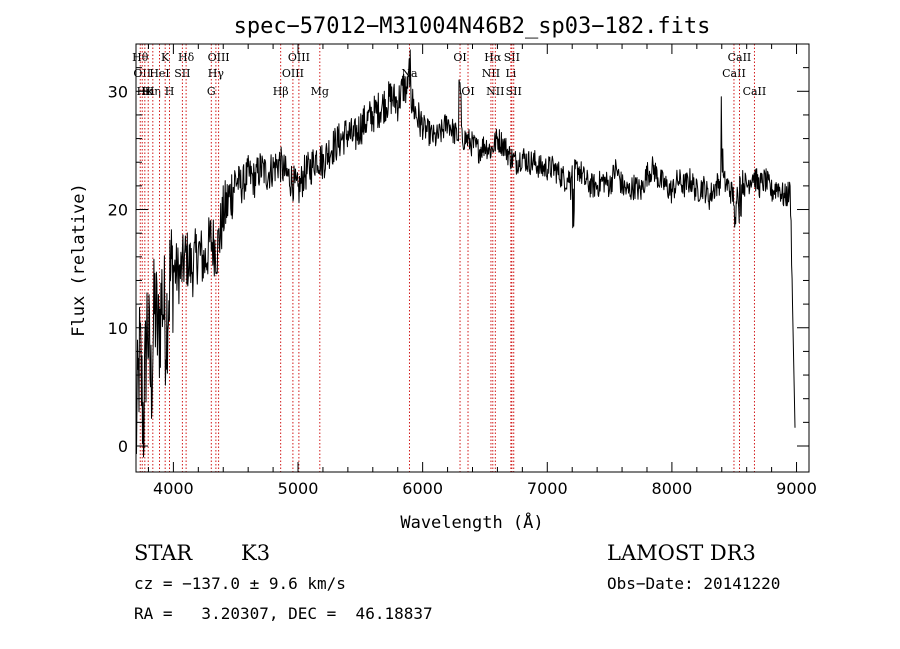  Describe the element at coordinates (165, 57) in the screenshot. I see `line-marker-label: K` at that location.